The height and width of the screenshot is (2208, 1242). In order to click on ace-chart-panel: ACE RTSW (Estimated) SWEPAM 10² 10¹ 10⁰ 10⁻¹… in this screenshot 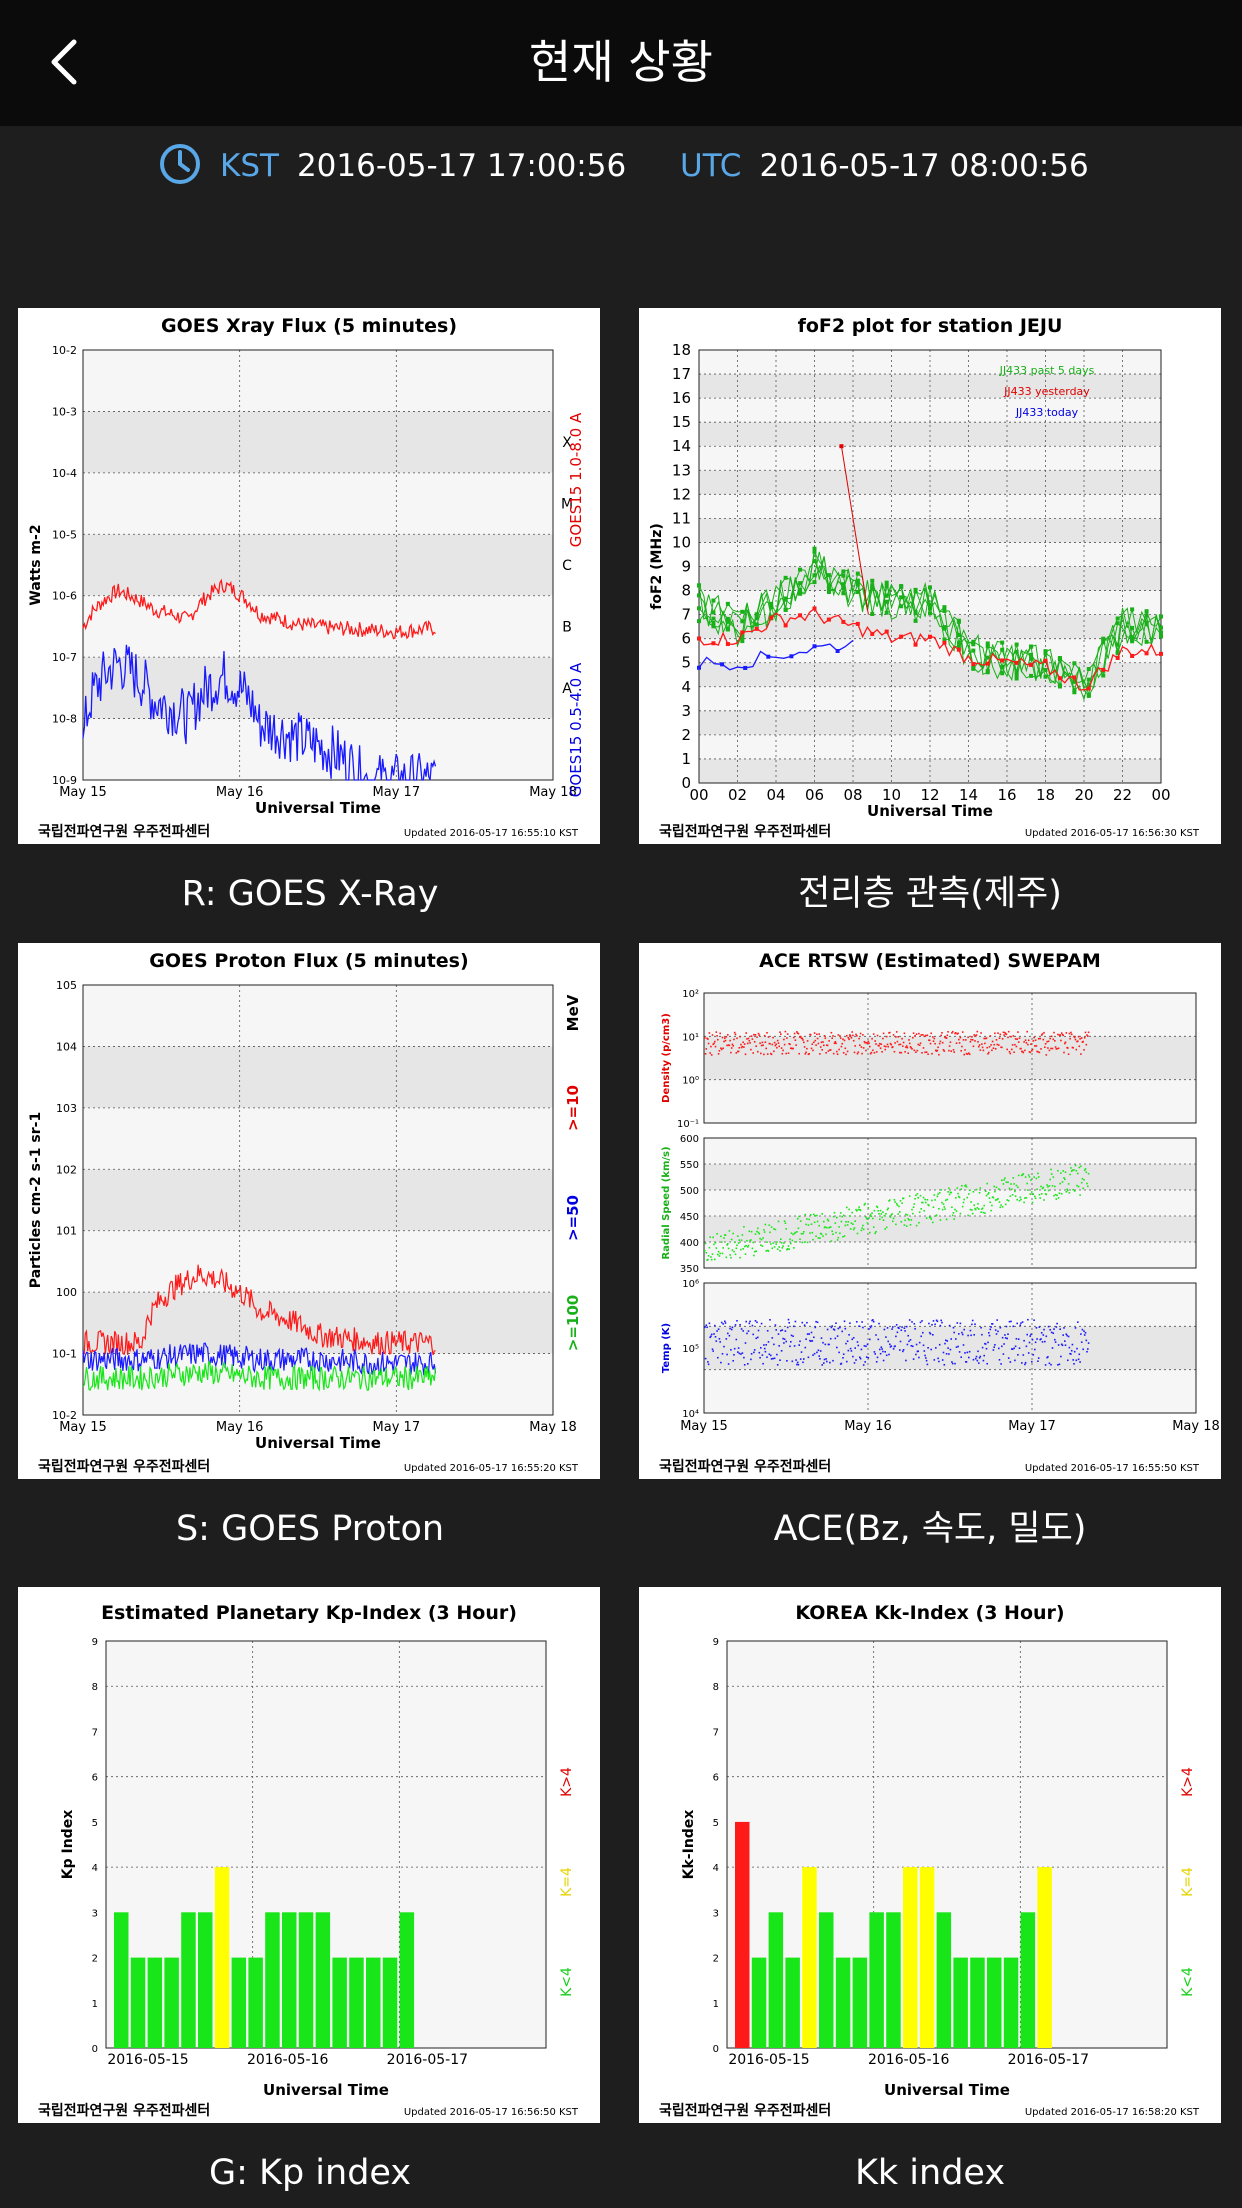, I will do `click(930, 1211)`.